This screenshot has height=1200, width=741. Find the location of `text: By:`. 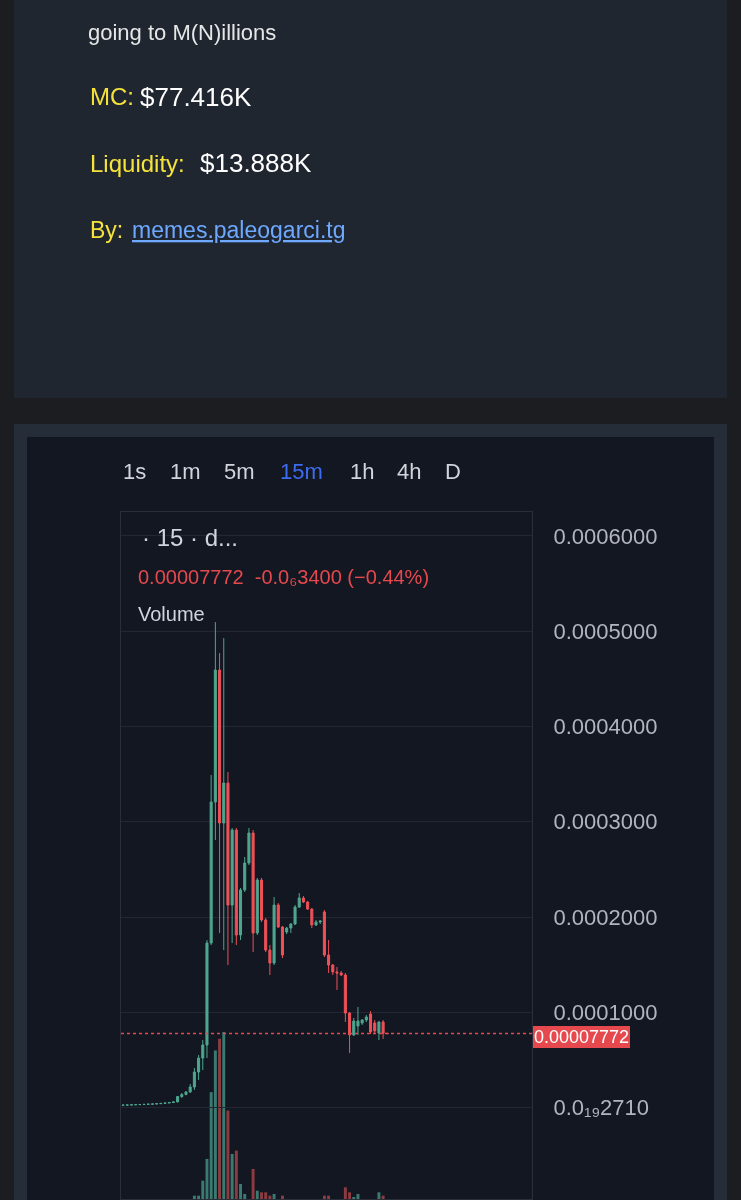

text: By: is located at coordinates (107, 230).